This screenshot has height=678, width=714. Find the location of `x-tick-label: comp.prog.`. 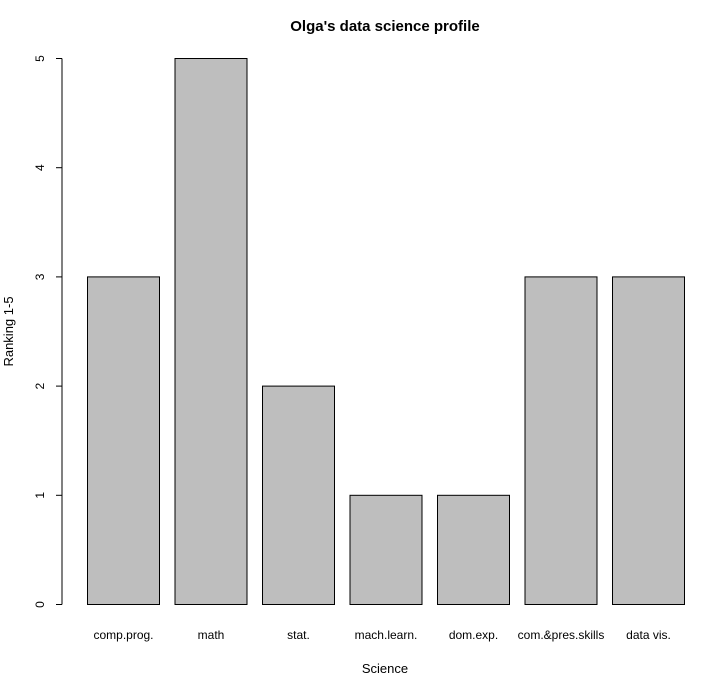

x-tick-label: comp.prog. is located at coordinates (123, 635).